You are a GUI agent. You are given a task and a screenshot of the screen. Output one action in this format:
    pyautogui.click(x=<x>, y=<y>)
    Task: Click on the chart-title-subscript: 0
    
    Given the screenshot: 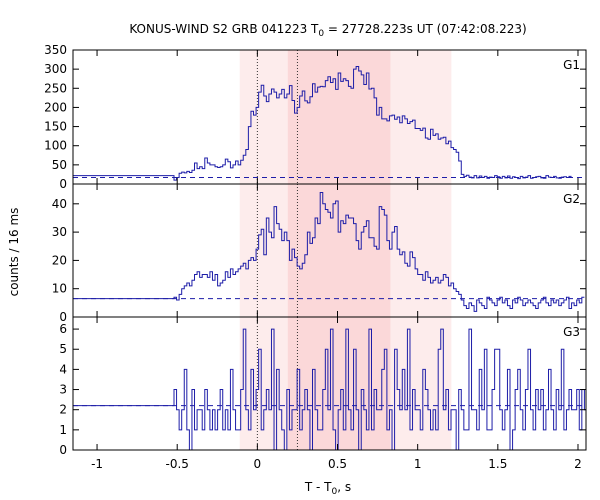 What is the action you would take?
    pyautogui.click(x=321, y=34)
    